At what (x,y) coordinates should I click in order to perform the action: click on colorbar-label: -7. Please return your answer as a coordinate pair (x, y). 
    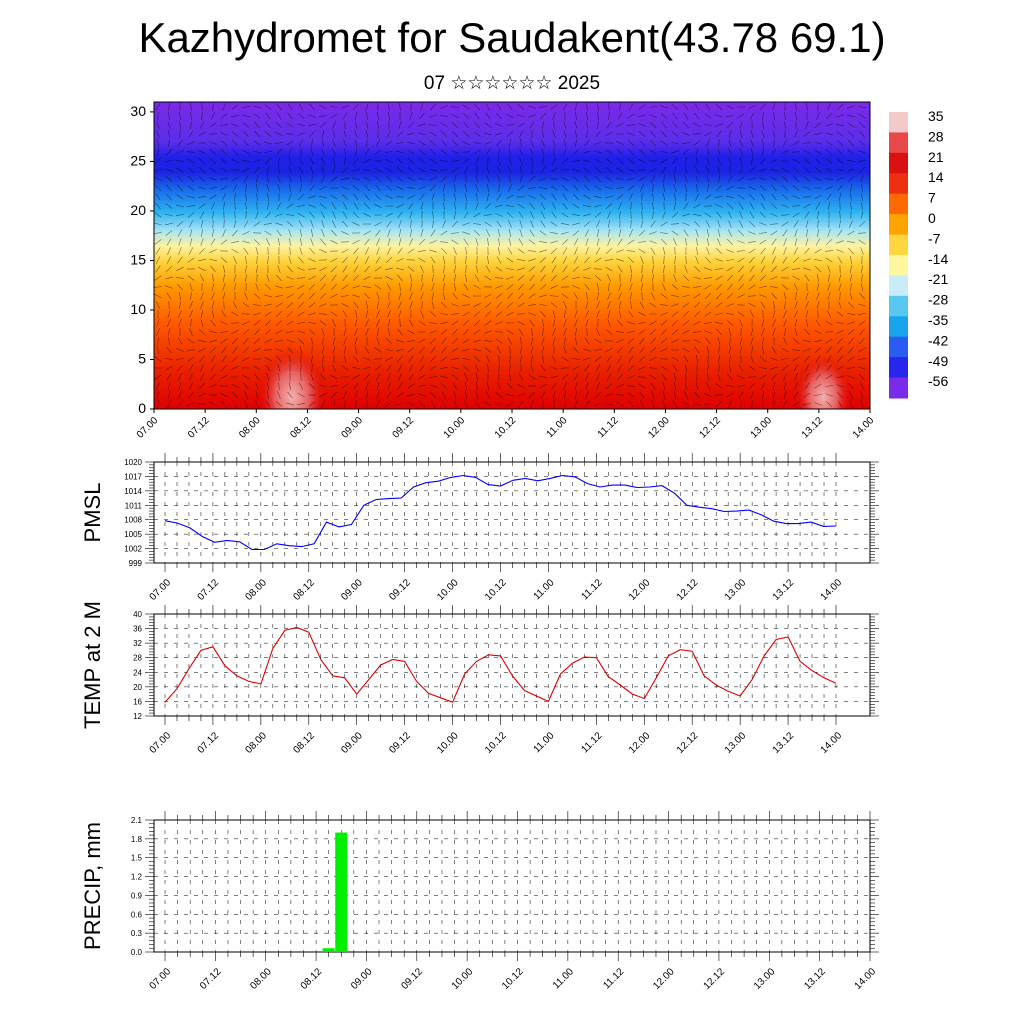
    Looking at the image, I should click on (934, 238).